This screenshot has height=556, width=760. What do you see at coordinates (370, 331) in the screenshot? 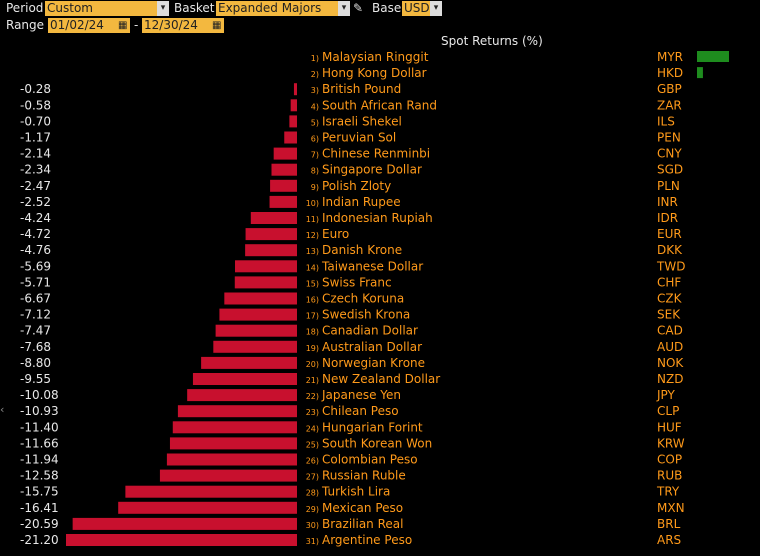
I see `currency-cad-name: Canadian Dollar` at bounding box center [370, 331].